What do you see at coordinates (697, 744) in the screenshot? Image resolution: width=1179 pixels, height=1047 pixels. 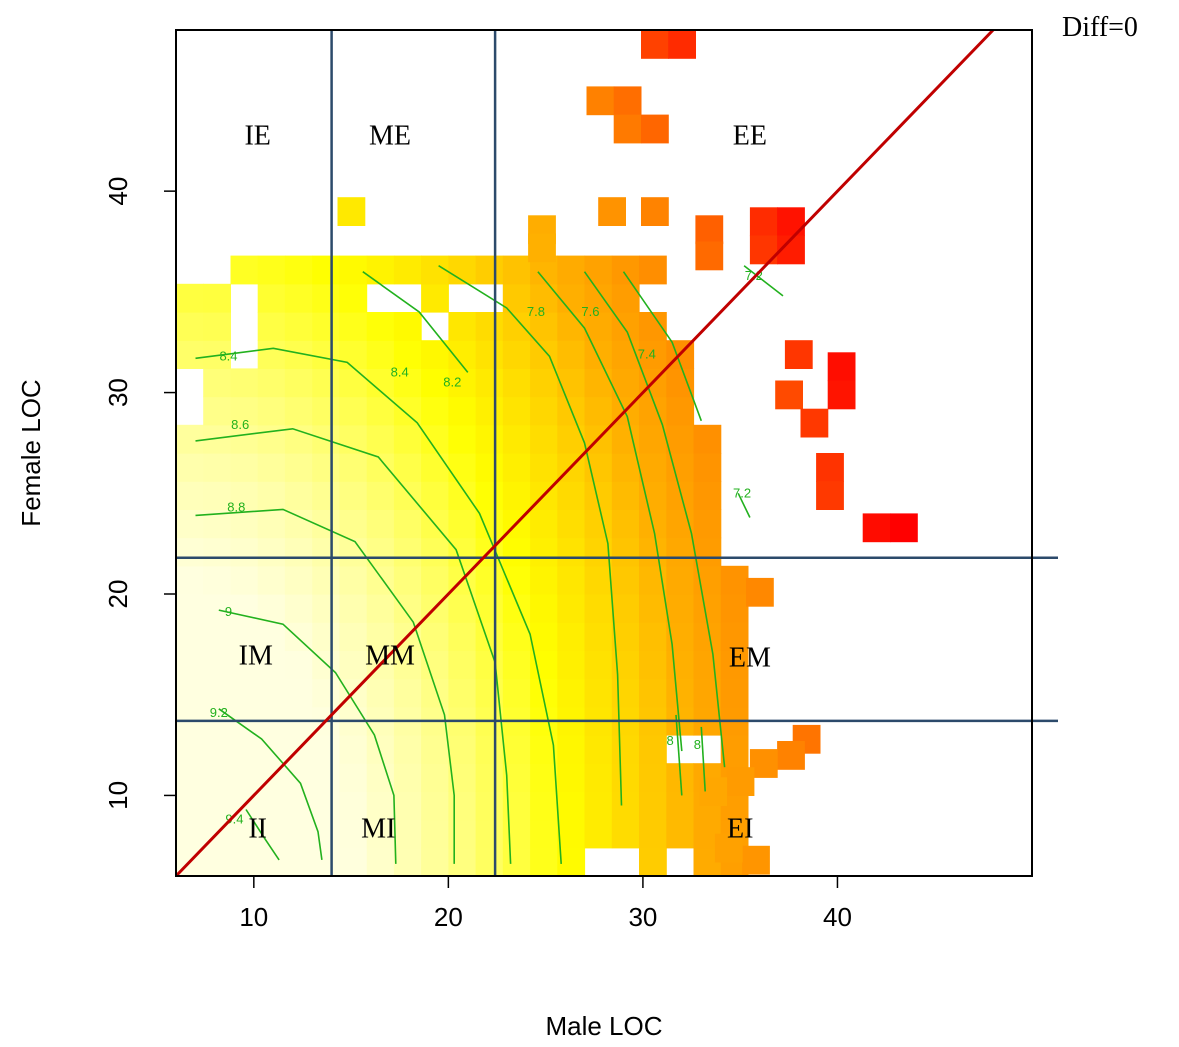 I see `contour-label: 8` at bounding box center [697, 744].